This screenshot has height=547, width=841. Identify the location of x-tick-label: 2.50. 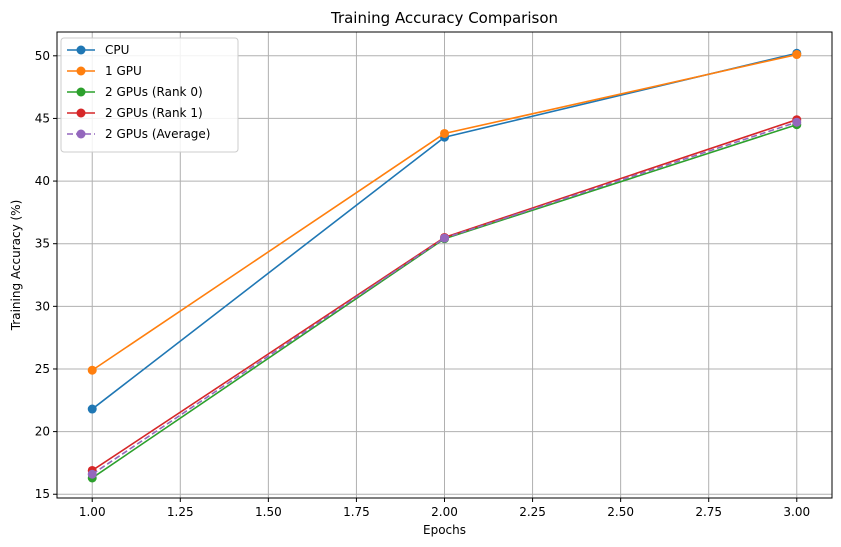
(620, 512).